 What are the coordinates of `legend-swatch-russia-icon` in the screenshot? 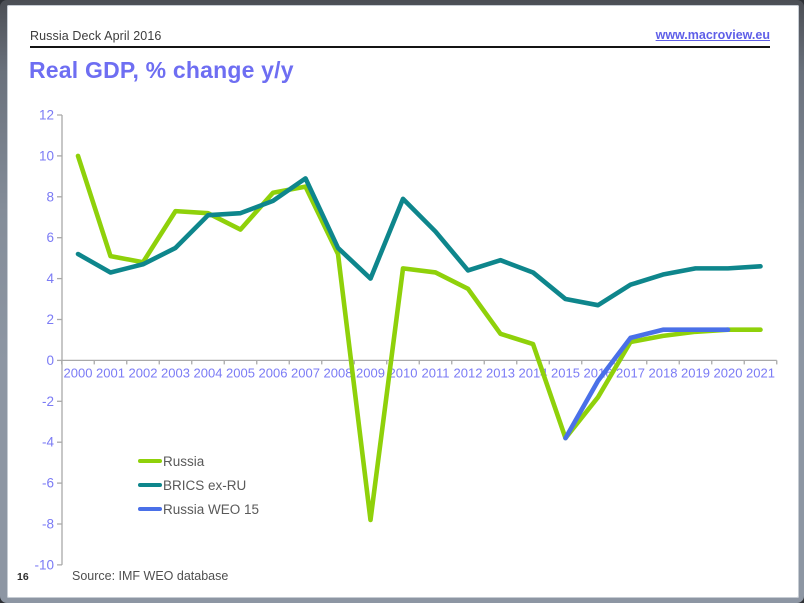 It's located at (150, 461).